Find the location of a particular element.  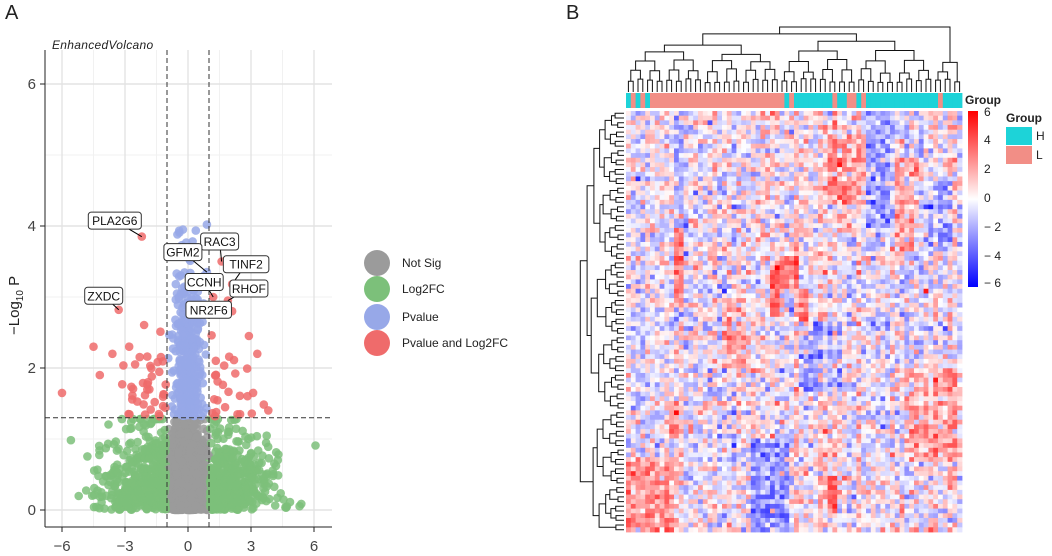

gene-label: NR2F6 is located at coordinates (208, 309).